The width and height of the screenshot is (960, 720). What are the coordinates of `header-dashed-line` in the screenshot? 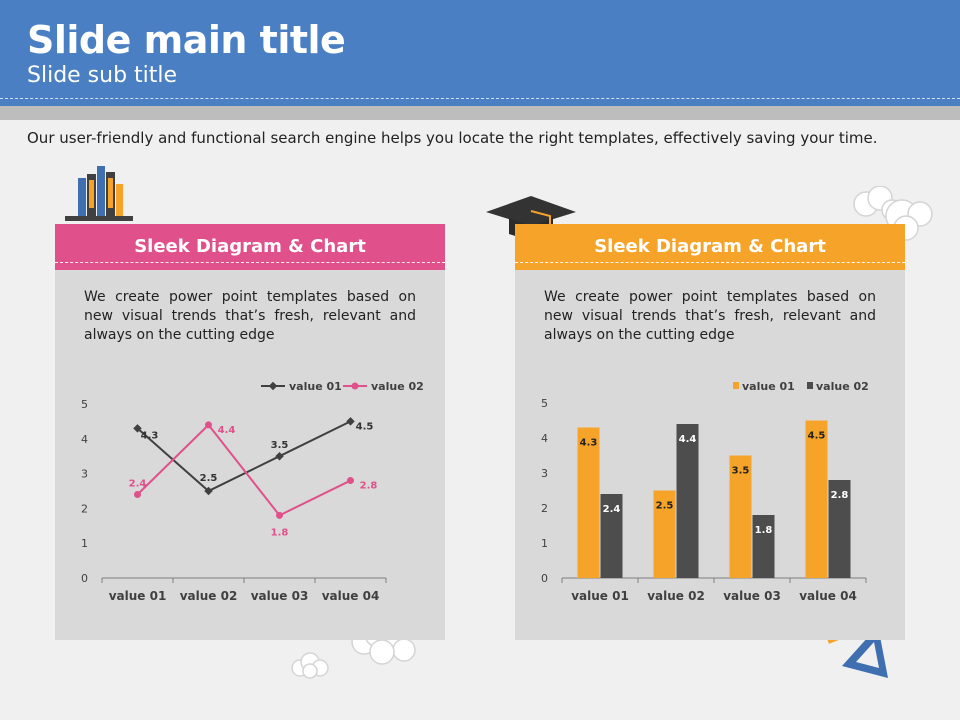 It's located at (480, 98).